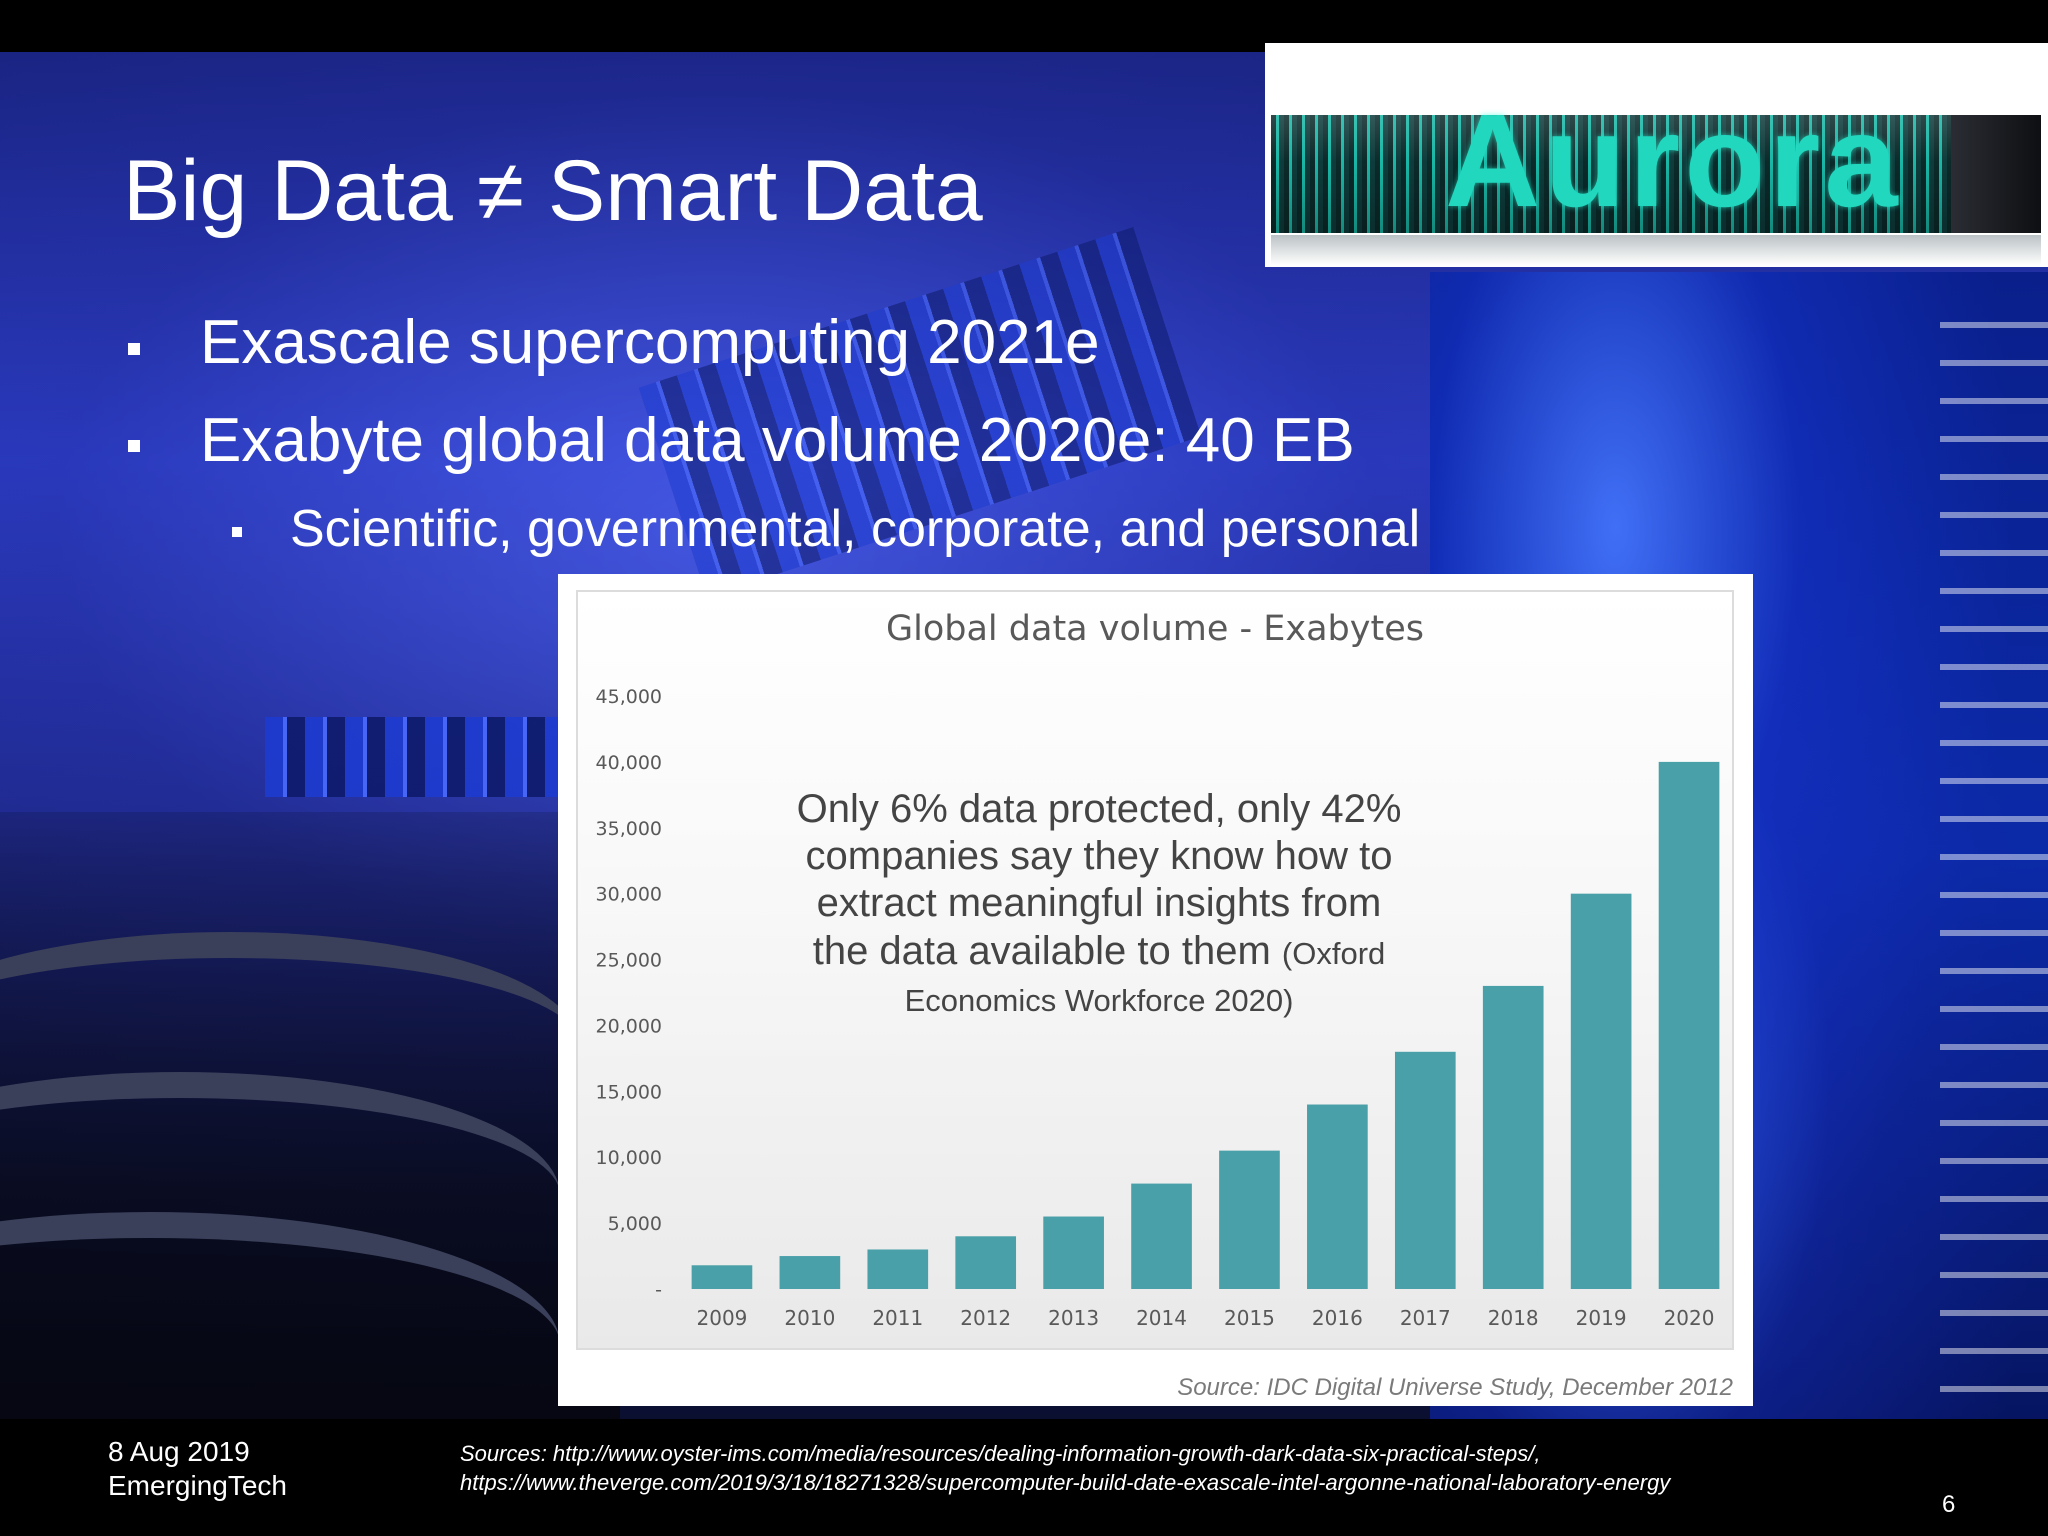 The height and width of the screenshot is (1536, 2048). I want to click on footer-date: 8 Aug 2019, so click(179, 1451).